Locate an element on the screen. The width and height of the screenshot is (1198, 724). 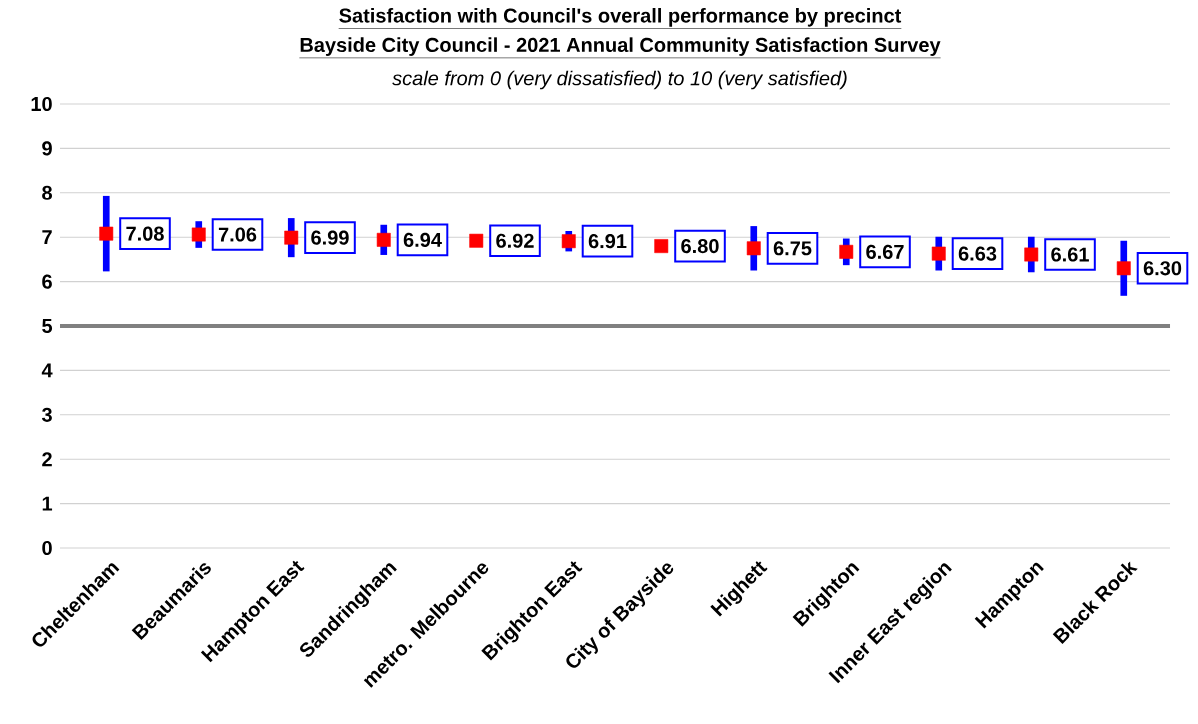
y-tick-label: 7 is located at coordinates (47, 237).